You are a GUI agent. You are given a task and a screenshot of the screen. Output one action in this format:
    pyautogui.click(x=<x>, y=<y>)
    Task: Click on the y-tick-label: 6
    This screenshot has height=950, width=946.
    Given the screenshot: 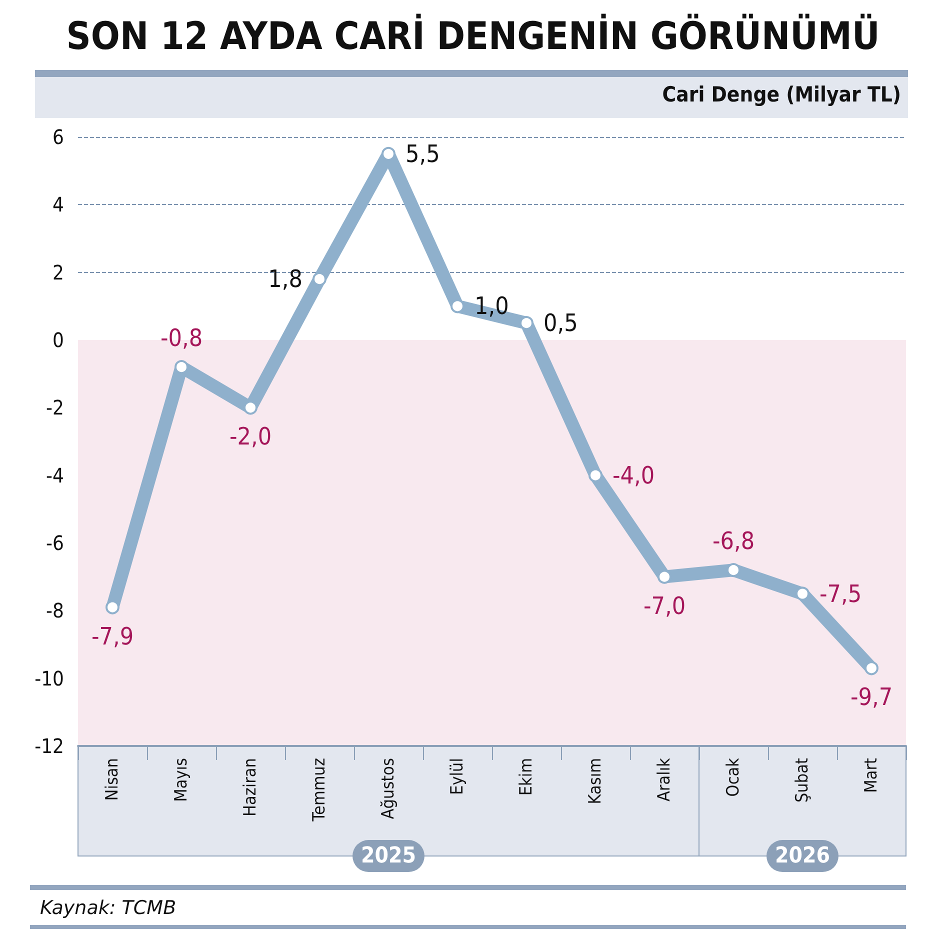 What is the action you would take?
    pyautogui.click(x=58, y=137)
    